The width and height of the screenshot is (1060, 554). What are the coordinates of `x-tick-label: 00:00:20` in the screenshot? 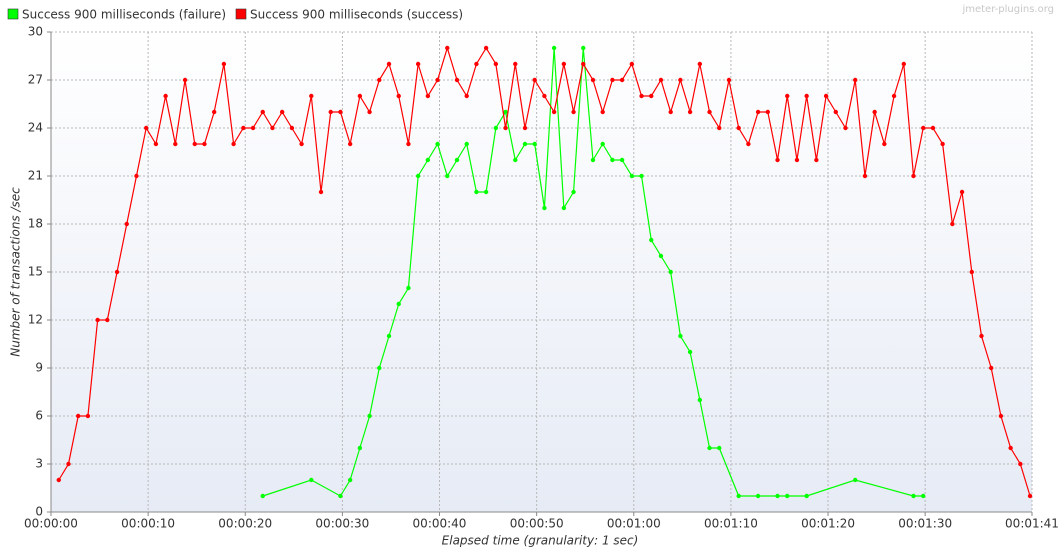 It's located at (245, 524).